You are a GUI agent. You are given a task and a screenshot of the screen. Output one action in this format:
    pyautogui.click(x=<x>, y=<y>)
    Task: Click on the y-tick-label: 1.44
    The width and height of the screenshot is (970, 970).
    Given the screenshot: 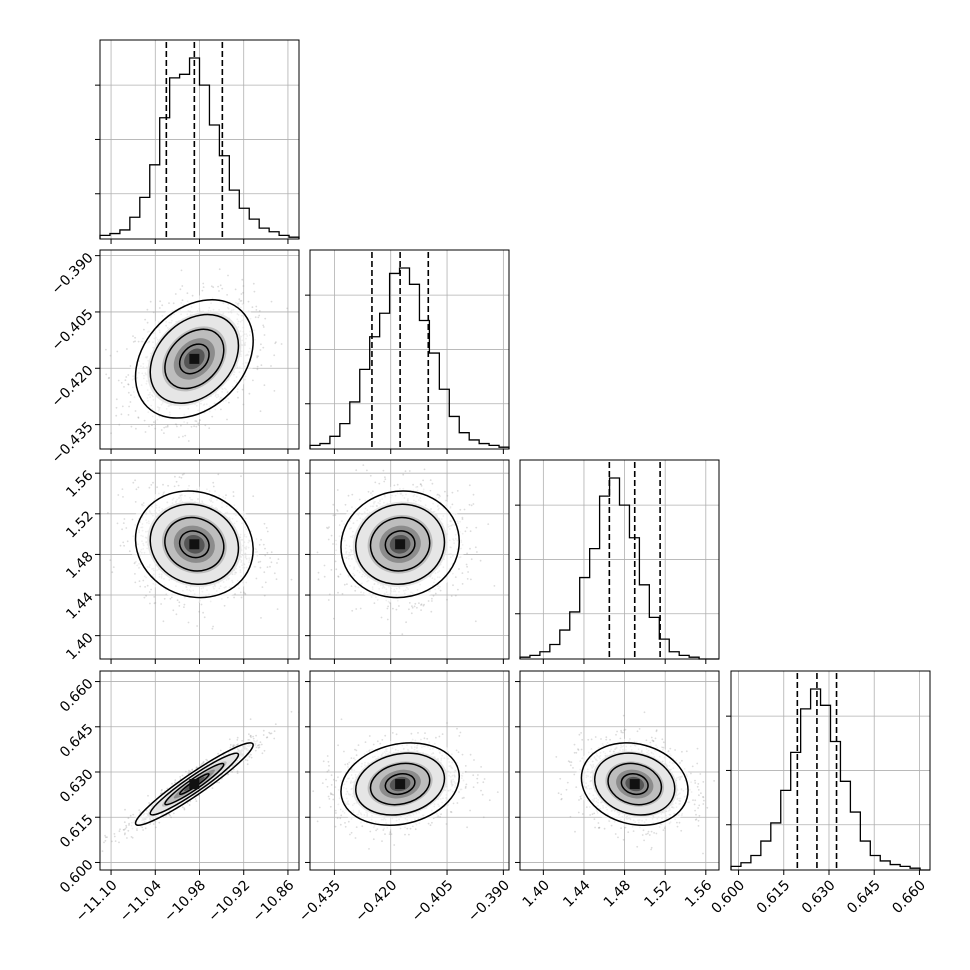 What is the action you would take?
    pyautogui.click(x=79, y=605)
    